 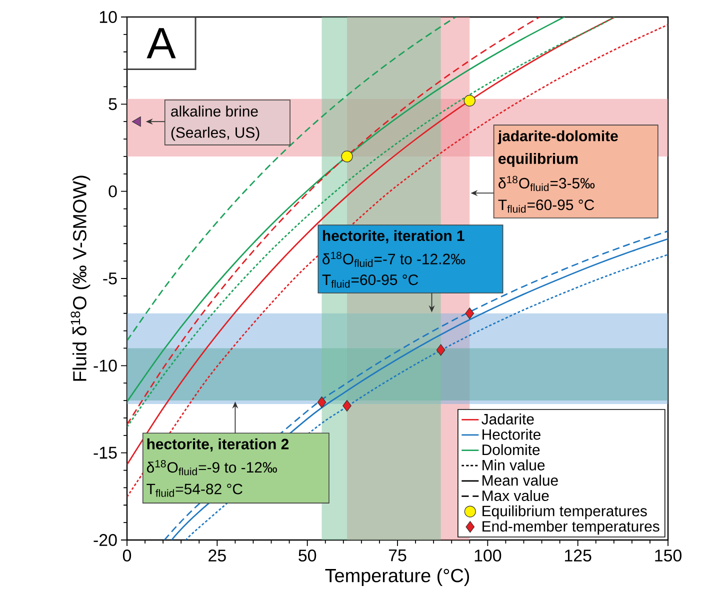 What do you see at coordinates (511, 434) in the screenshot?
I see `legend-label: Hectorite` at bounding box center [511, 434].